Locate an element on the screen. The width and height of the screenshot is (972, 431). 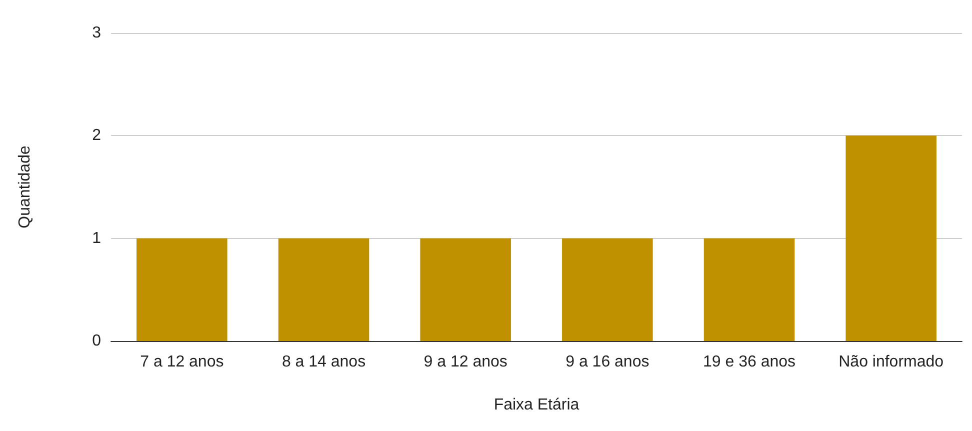
x-tick-label: 8 a 14 anos is located at coordinates (324, 362).